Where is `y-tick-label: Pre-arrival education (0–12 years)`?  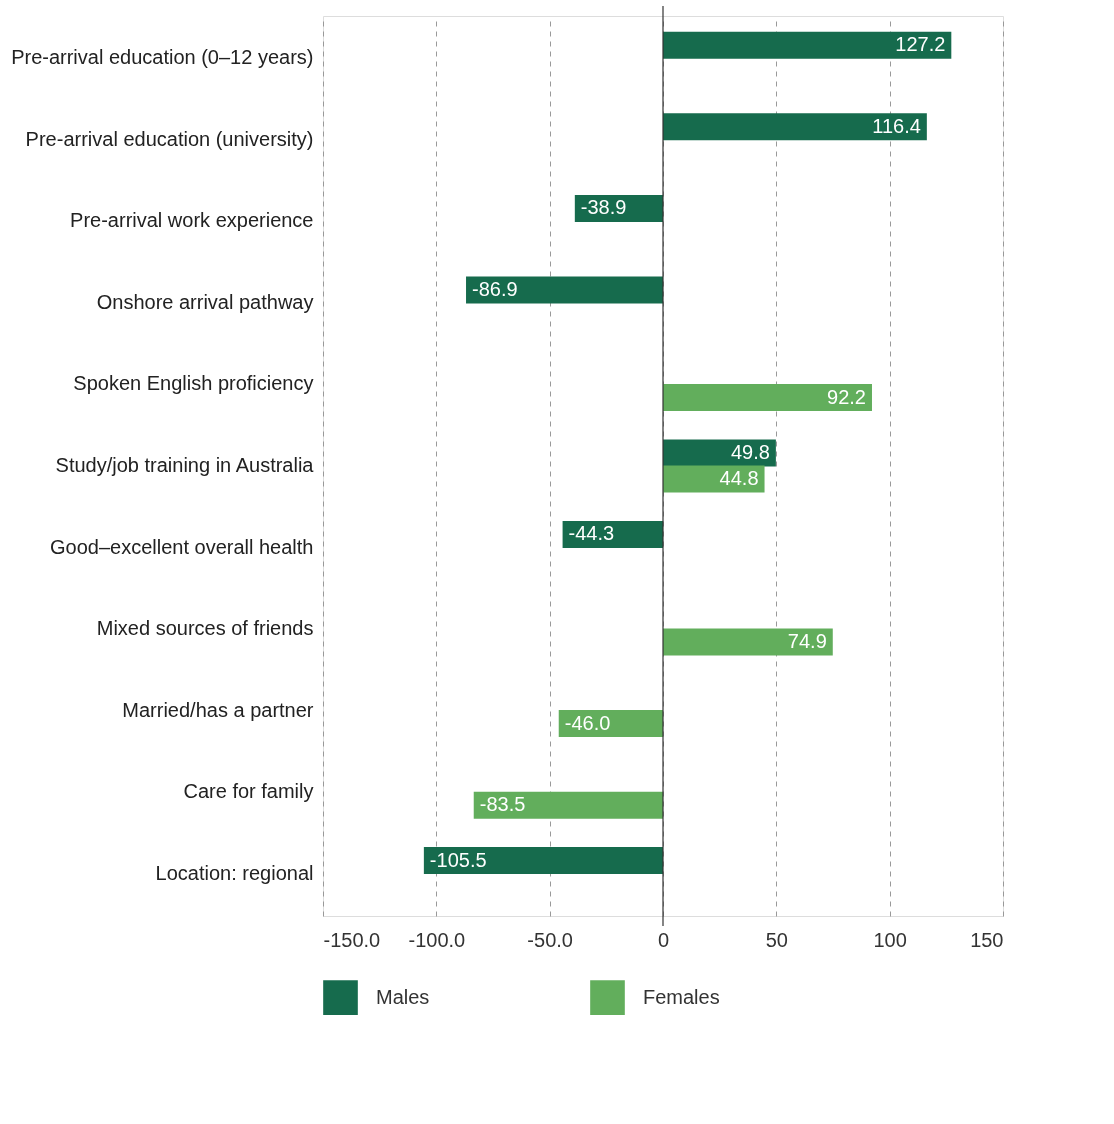
y-tick-label: Pre-arrival education (0–12 years) is located at coordinates (162, 57).